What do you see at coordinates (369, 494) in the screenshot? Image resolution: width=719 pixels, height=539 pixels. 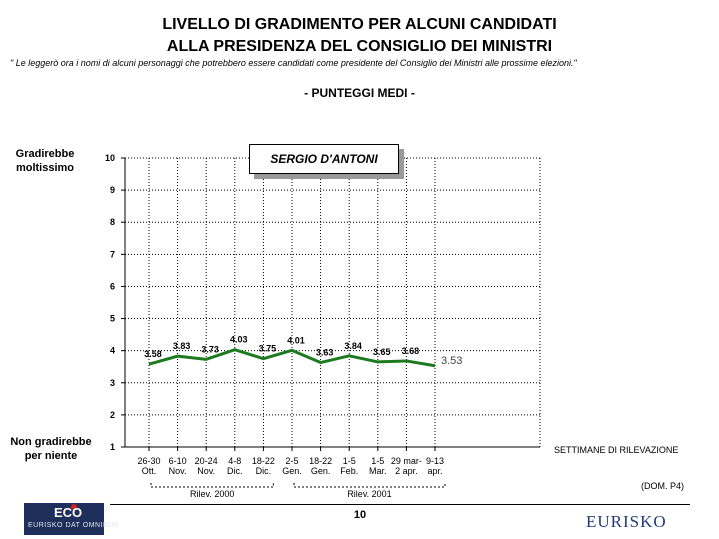 I see `group-label: Rilev. 2001` at bounding box center [369, 494].